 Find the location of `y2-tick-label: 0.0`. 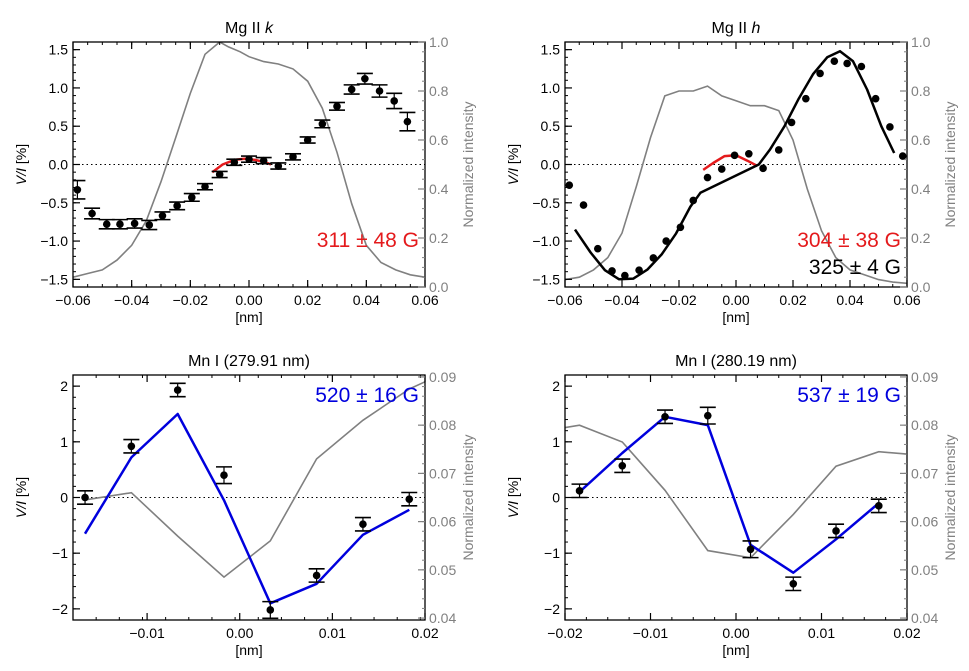

y2-tick-label: 0.0 is located at coordinates (439, 287).